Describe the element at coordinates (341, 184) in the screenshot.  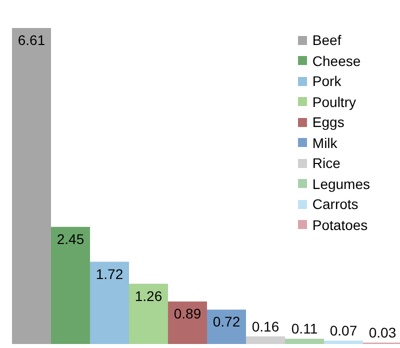
I see `legend-label: Legumes` at that location.